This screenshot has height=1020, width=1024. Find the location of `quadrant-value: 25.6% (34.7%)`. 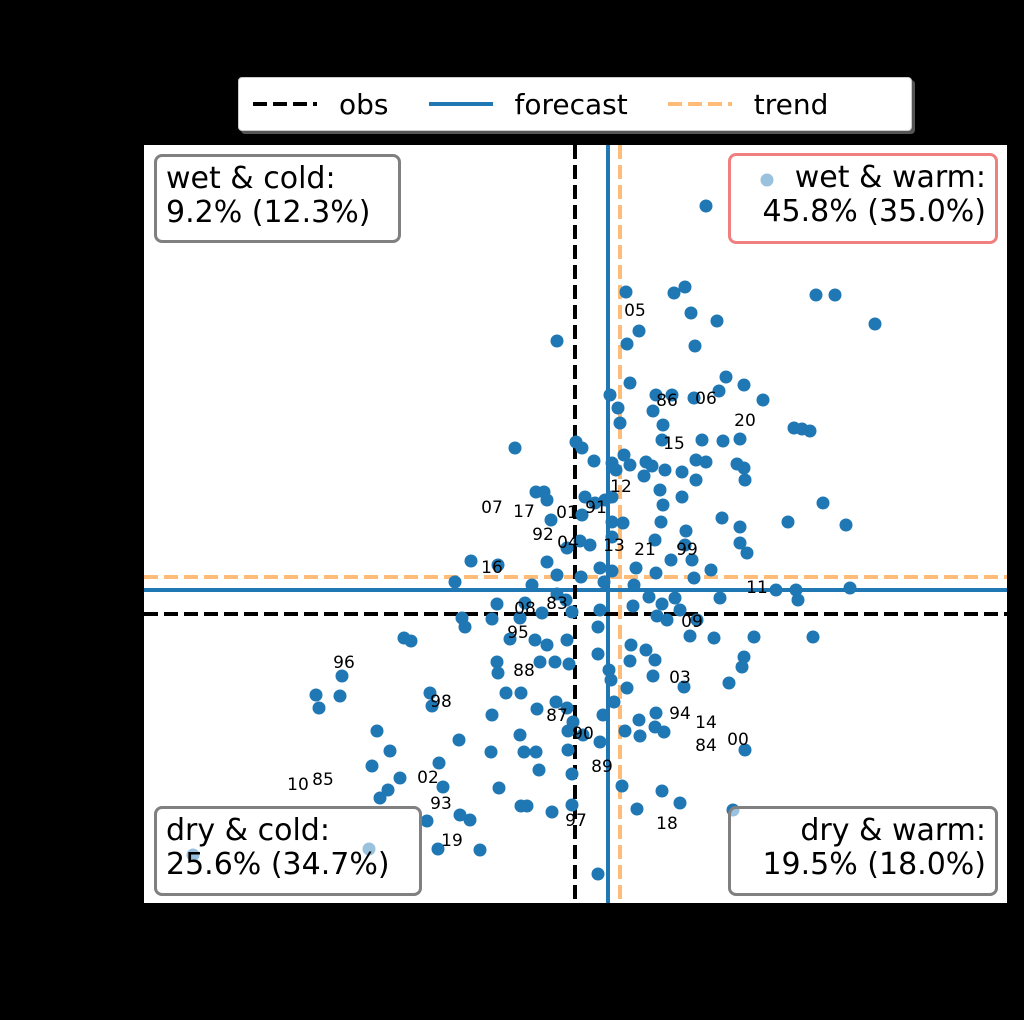

quadrant-value: 25.6% (34.7%) is located at coordinates (278, 864).